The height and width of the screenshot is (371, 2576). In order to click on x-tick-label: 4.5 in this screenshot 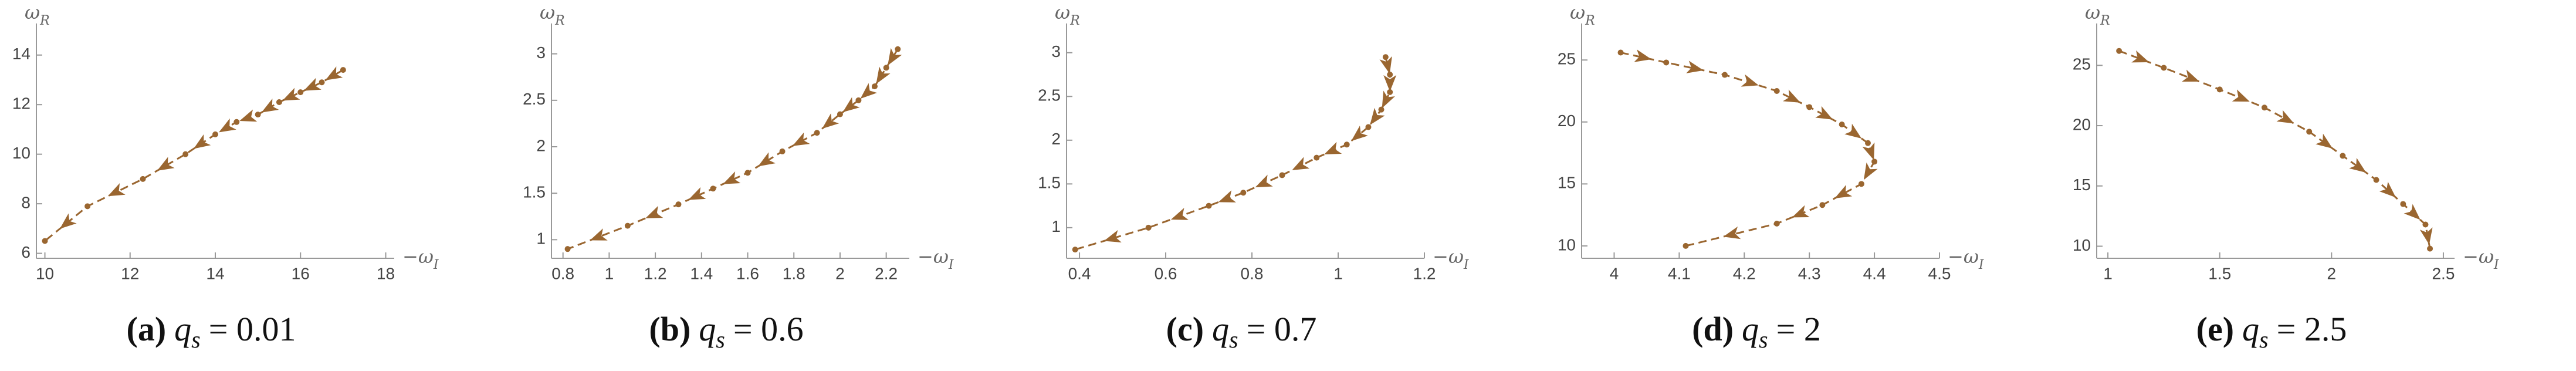, I will do `click(1939, 273)`.